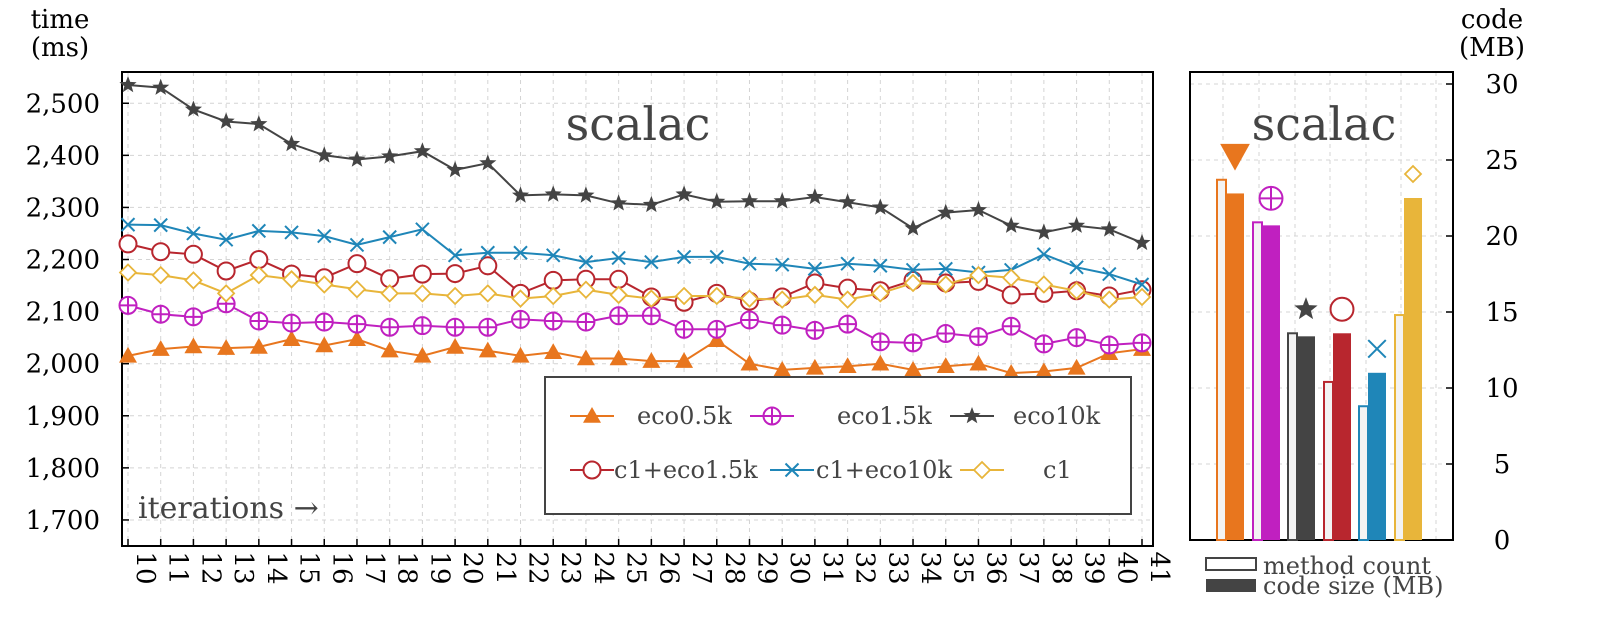 This screenshot has height=642, width=1606. What do you see at coordinates (145, 567) in the screenshot?
I see `x-tick-label: 10` at bounding box center [145, 567].